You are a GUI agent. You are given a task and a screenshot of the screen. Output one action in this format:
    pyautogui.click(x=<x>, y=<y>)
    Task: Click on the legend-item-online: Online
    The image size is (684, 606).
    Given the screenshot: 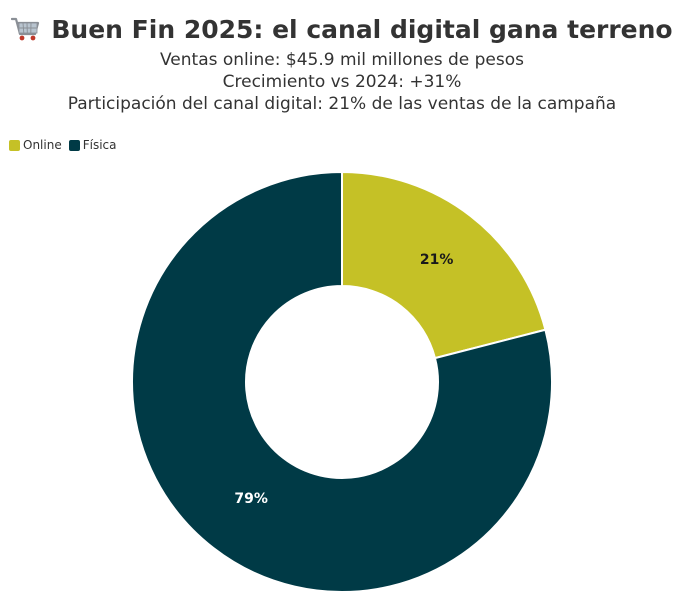 What is the action you would take?
    pyautogui.click(x=35, y=145)
    